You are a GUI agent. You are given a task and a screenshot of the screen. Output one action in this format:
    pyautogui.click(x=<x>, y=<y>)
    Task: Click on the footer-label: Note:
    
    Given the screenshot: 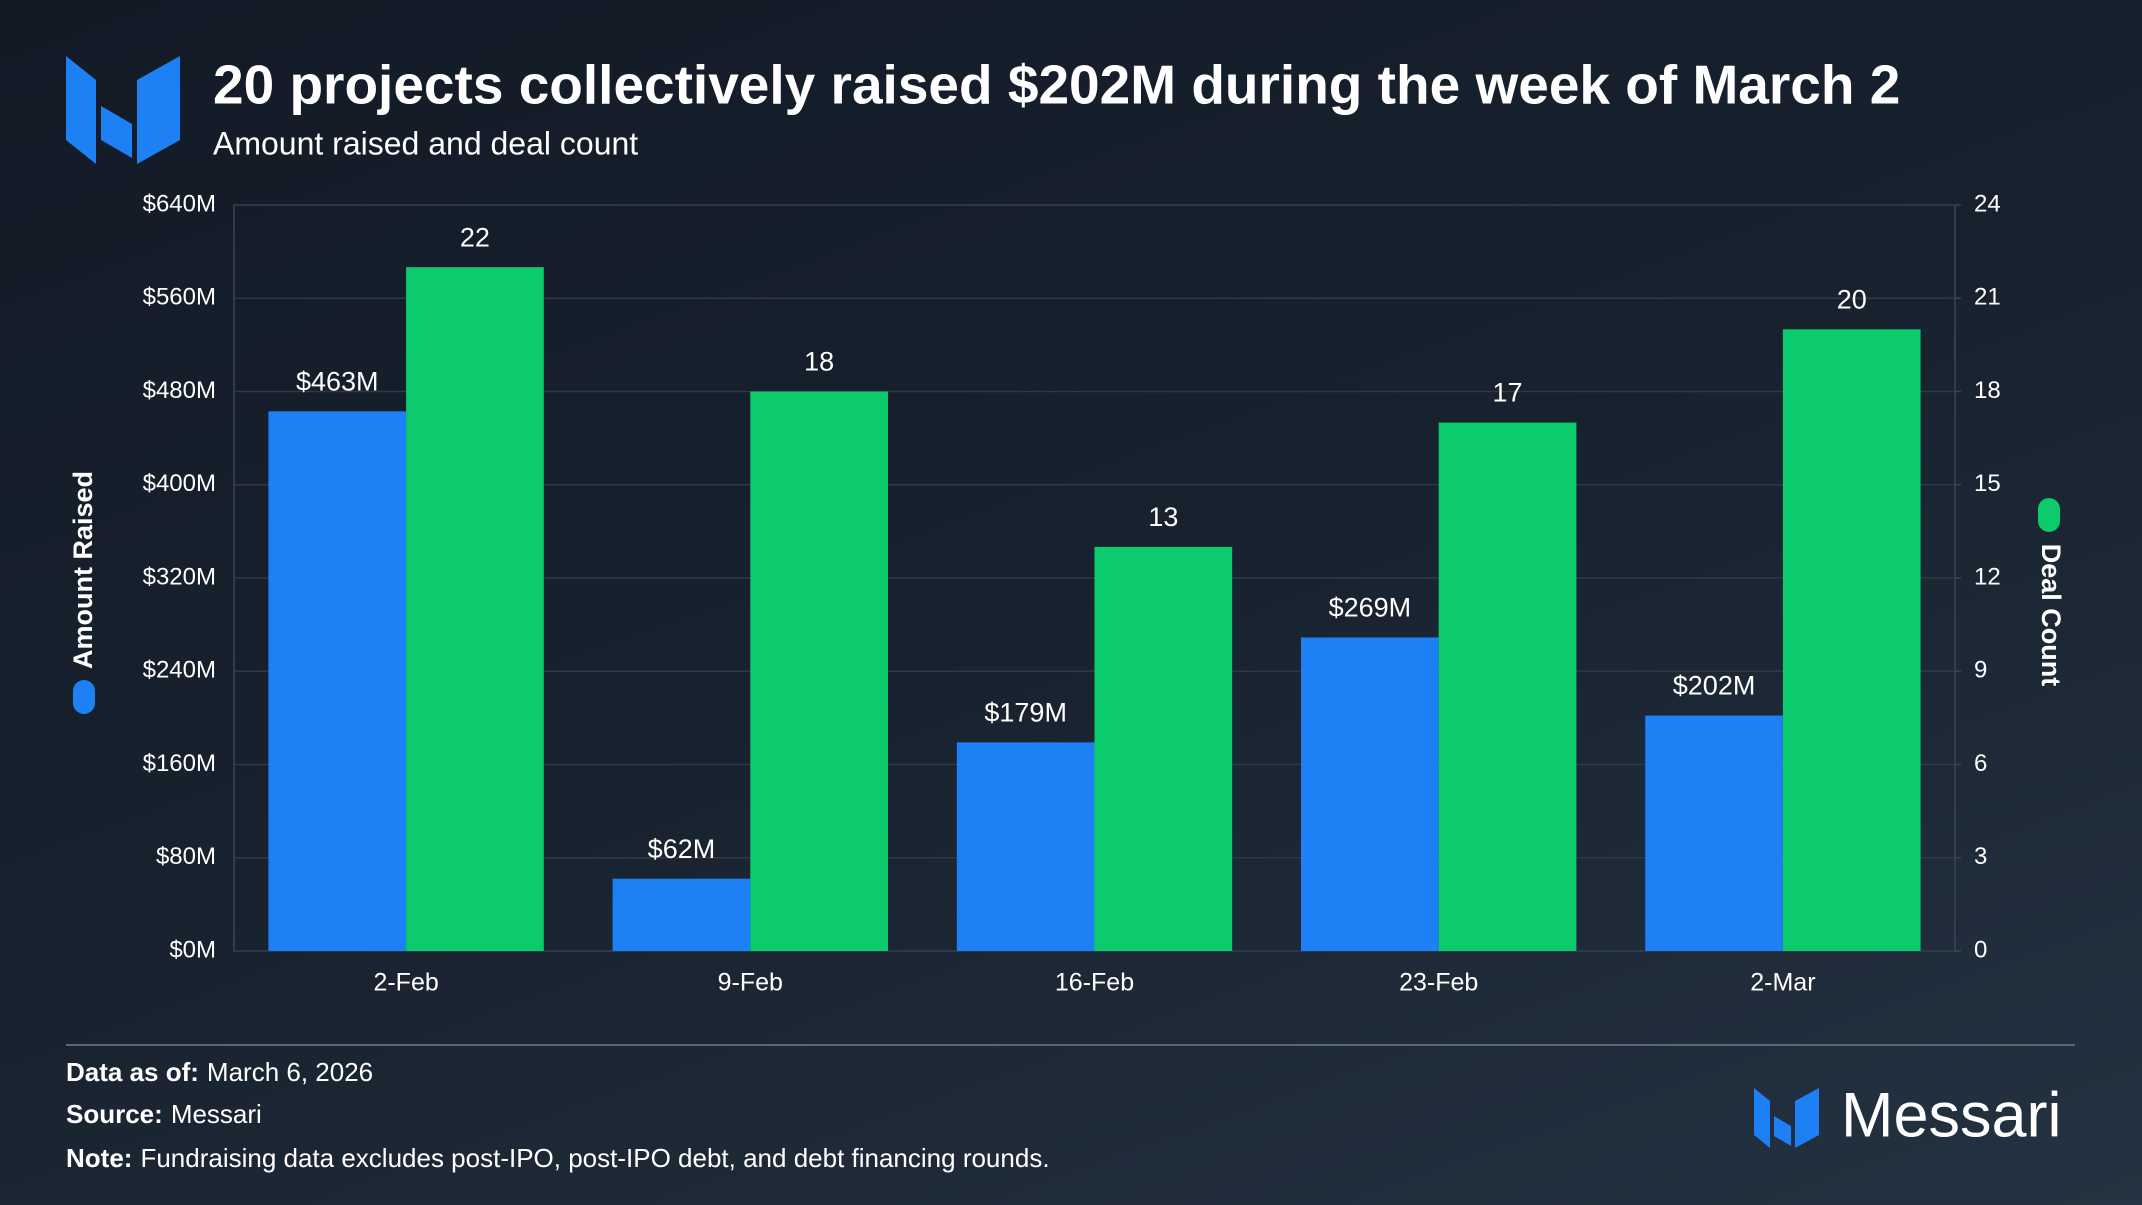 What is the action you would take?
    pyautogui.click(x=99, y=1158)
    